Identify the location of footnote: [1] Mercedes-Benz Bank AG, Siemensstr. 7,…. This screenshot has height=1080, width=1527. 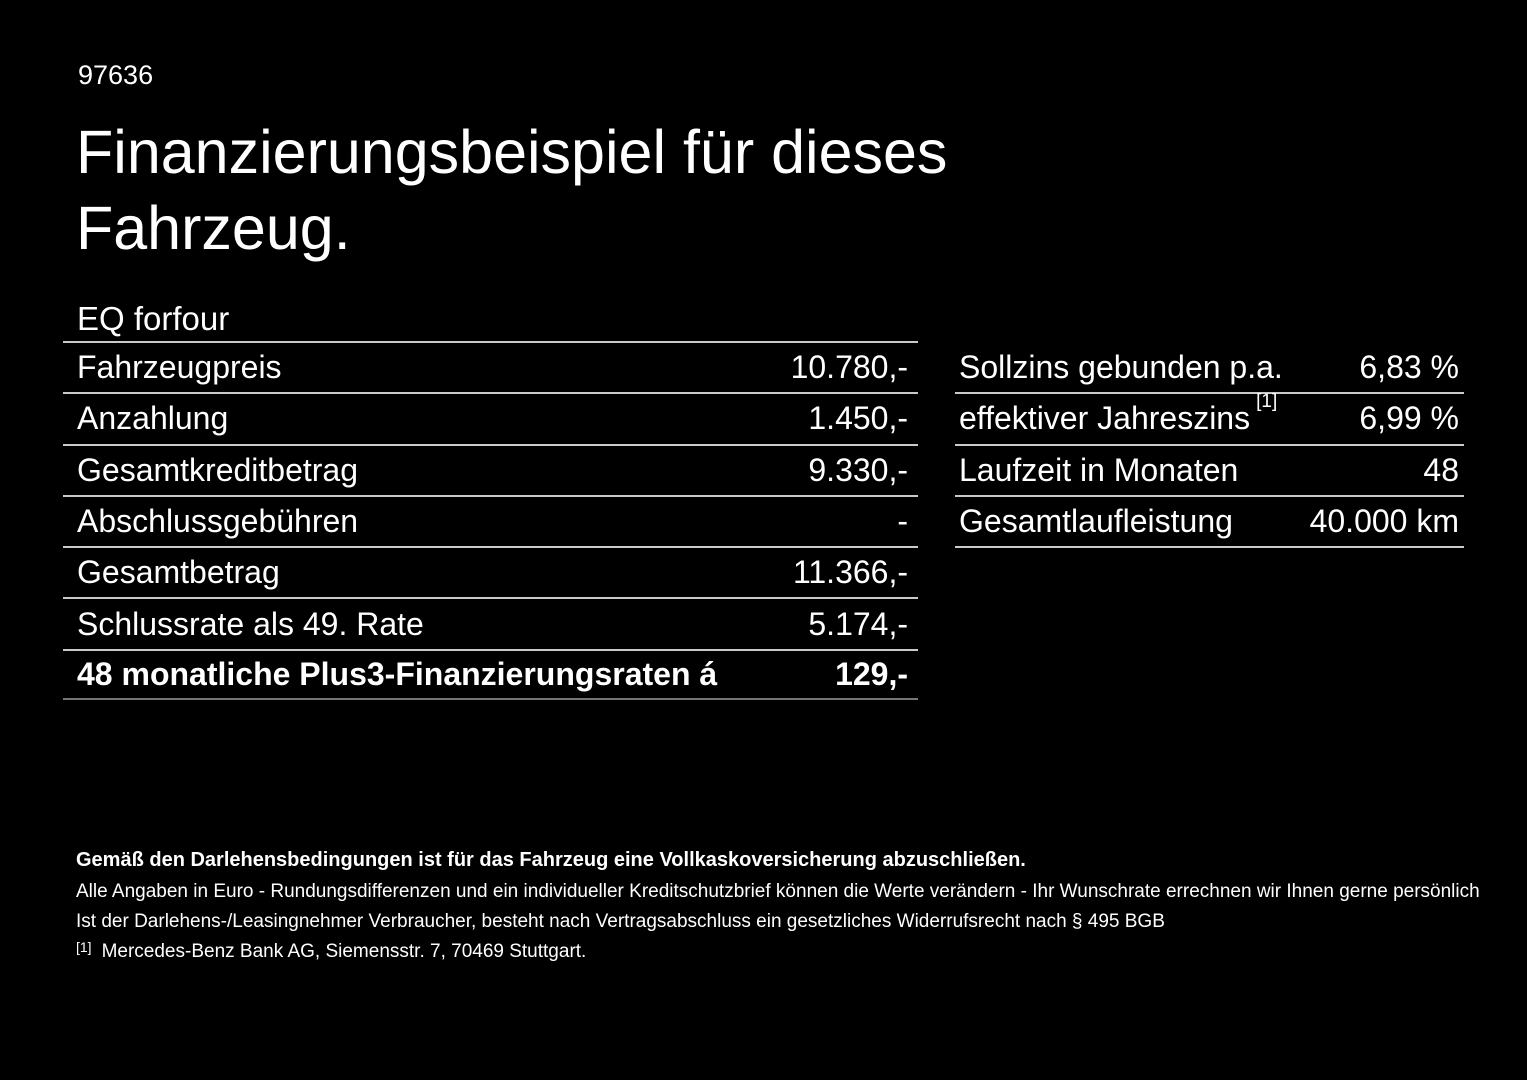
(331, 951).